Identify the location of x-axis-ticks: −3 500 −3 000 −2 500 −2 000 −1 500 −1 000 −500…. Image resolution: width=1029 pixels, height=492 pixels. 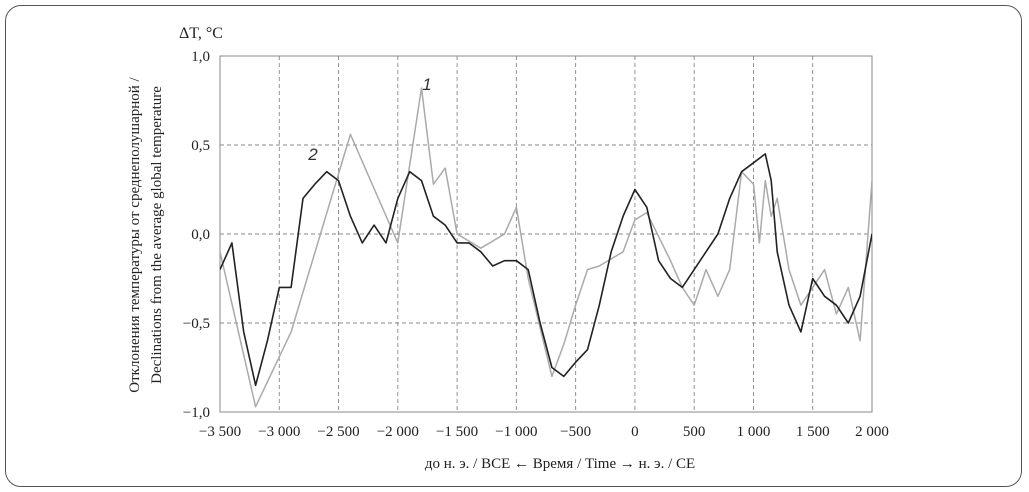
(544, 432).